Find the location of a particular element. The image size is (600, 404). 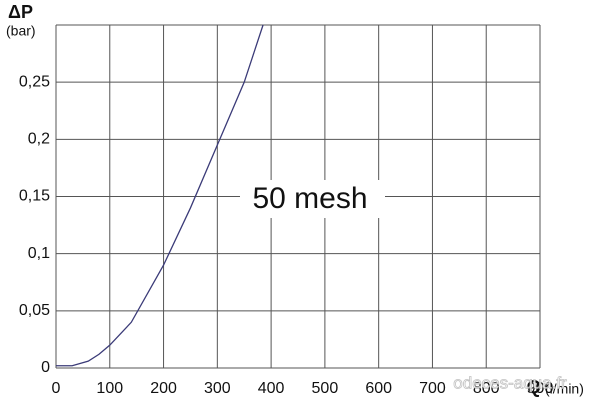

y-tick-label: 0,05 is located at coordinates (34, 310).